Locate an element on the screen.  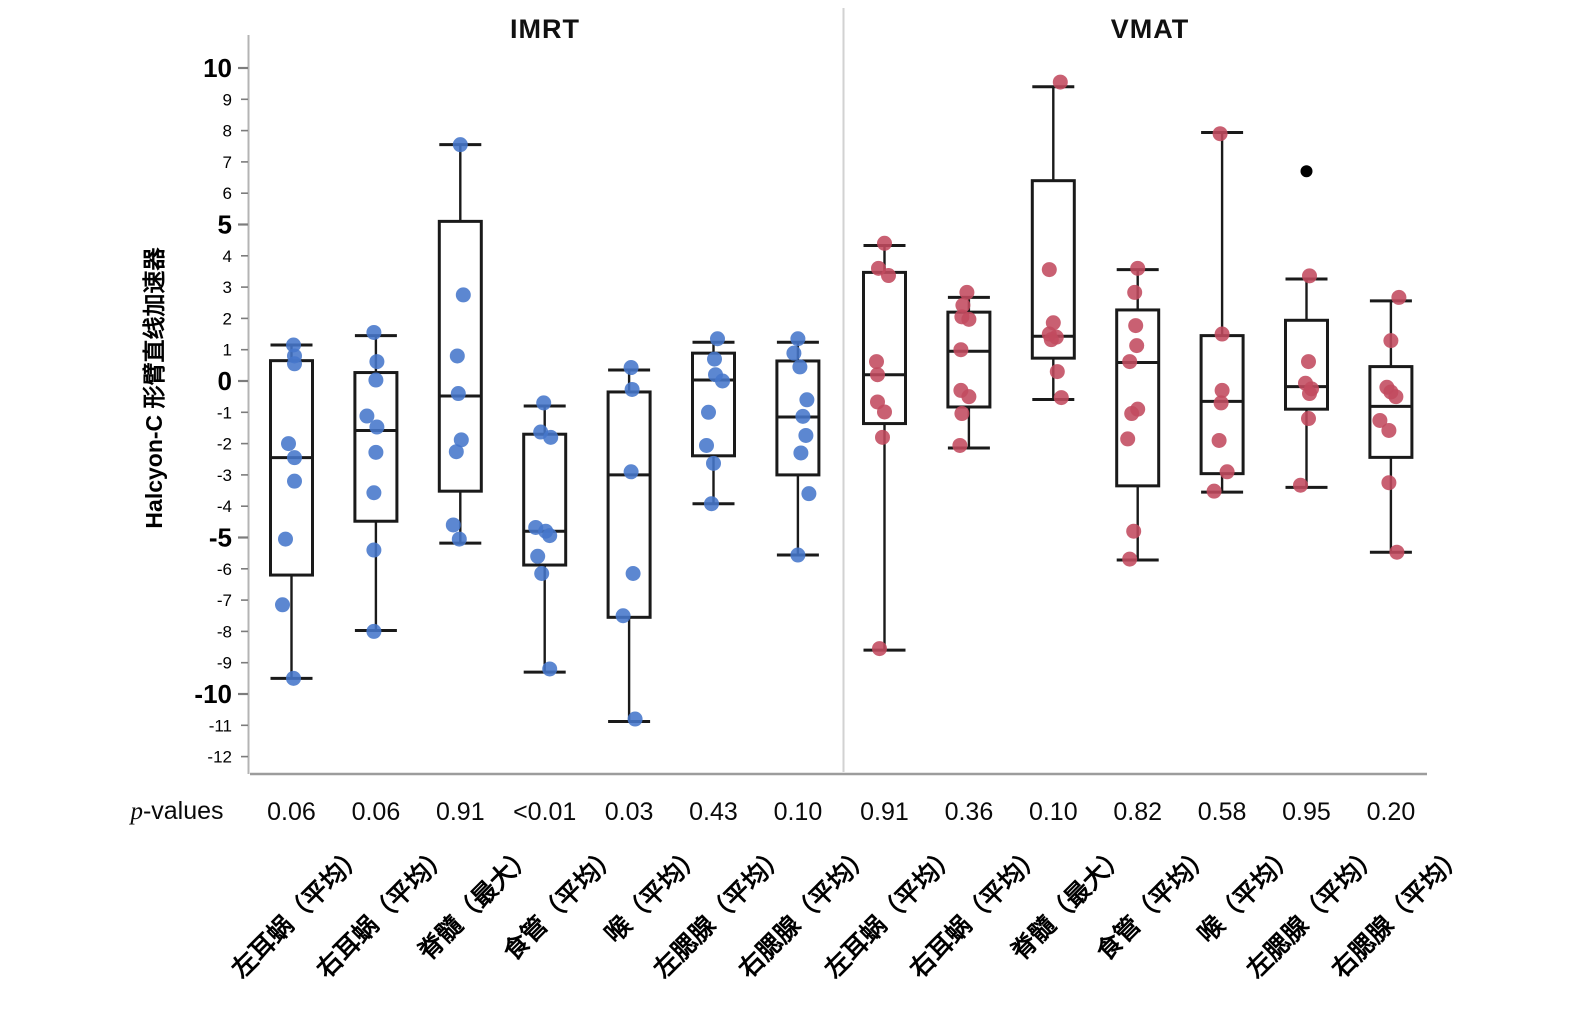
p-values-row-label: p-values is located at coordinates (177, 811).